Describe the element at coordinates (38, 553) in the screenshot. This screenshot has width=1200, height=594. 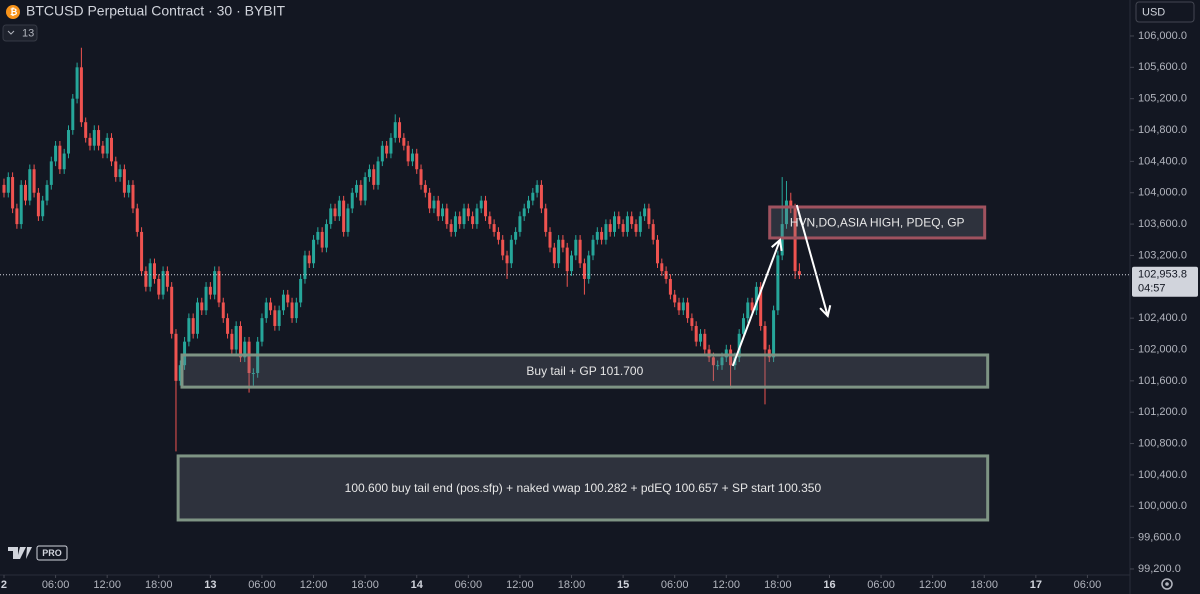
I see `logo: PRO` at that location.